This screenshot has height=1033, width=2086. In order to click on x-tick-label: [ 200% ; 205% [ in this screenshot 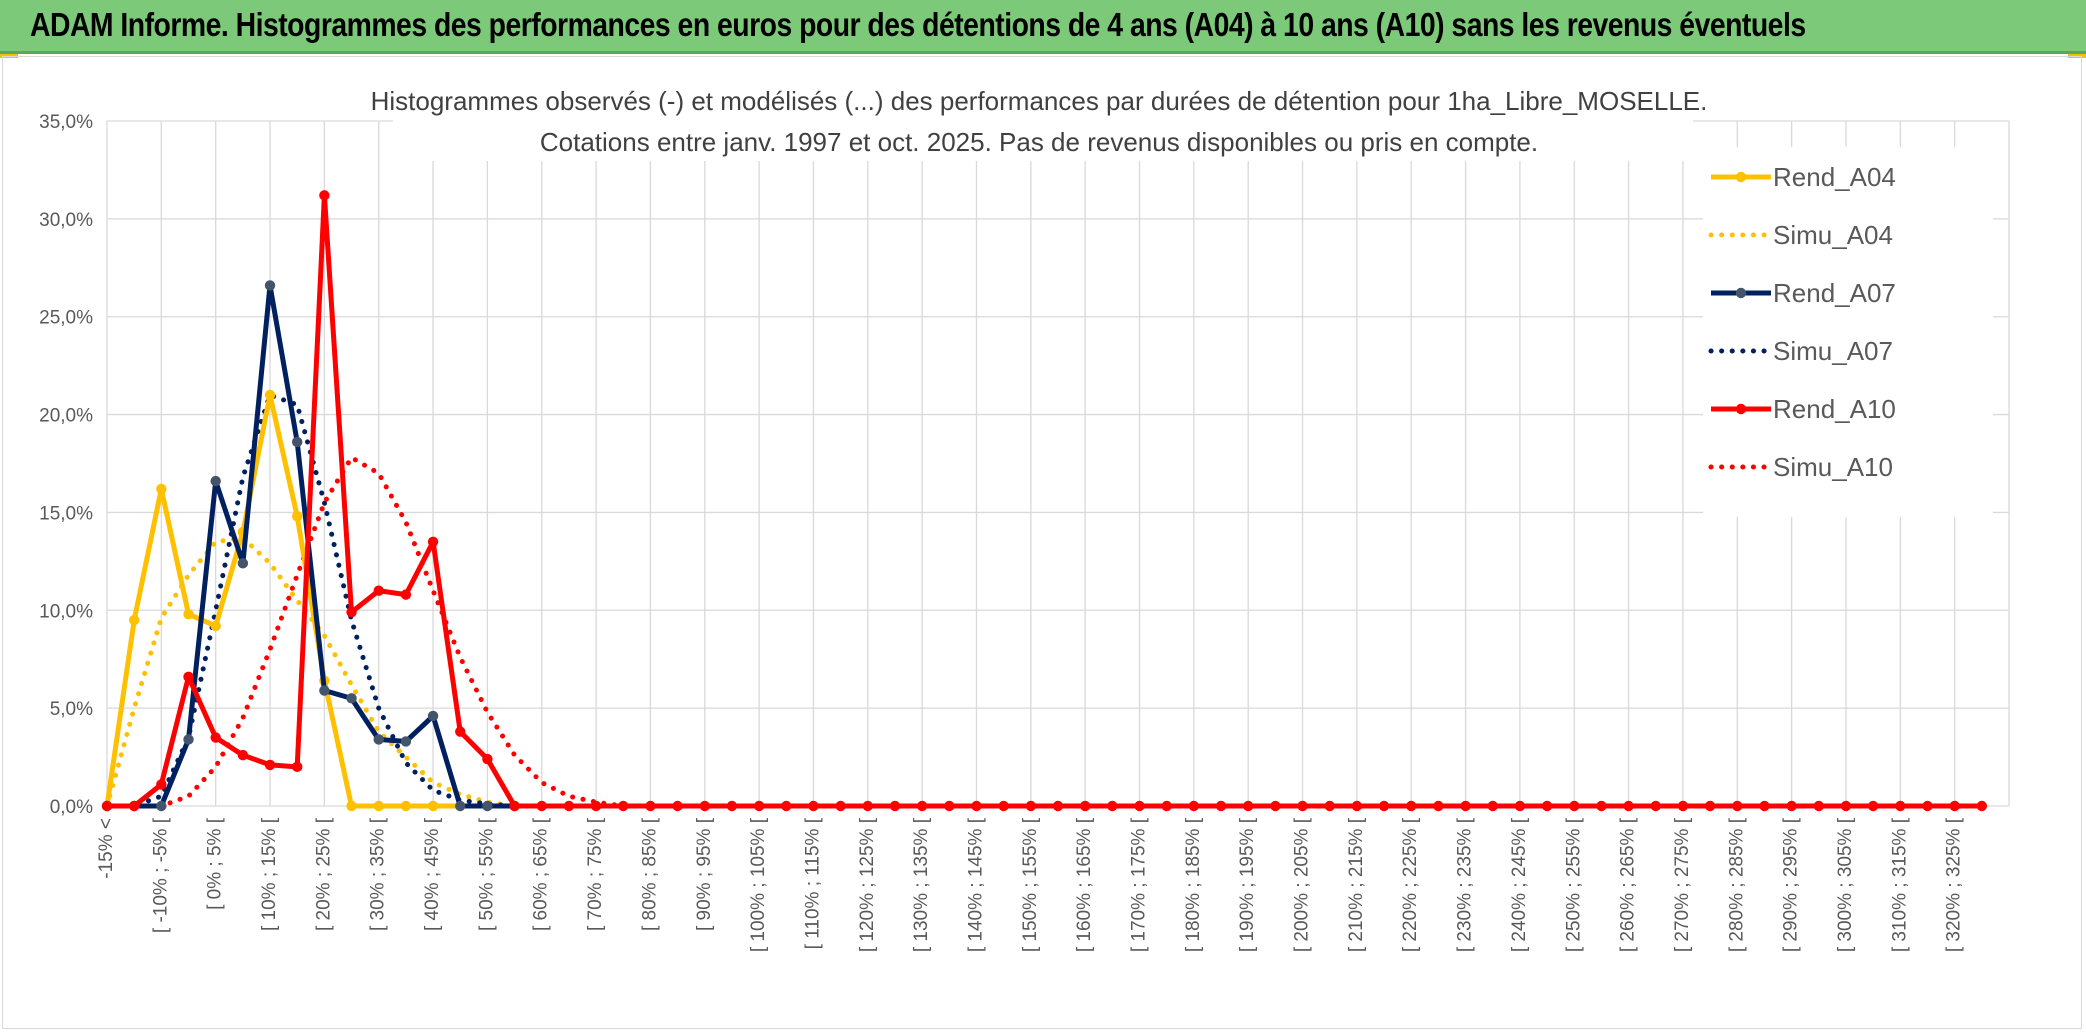, I will do `click(1302, 884)`.